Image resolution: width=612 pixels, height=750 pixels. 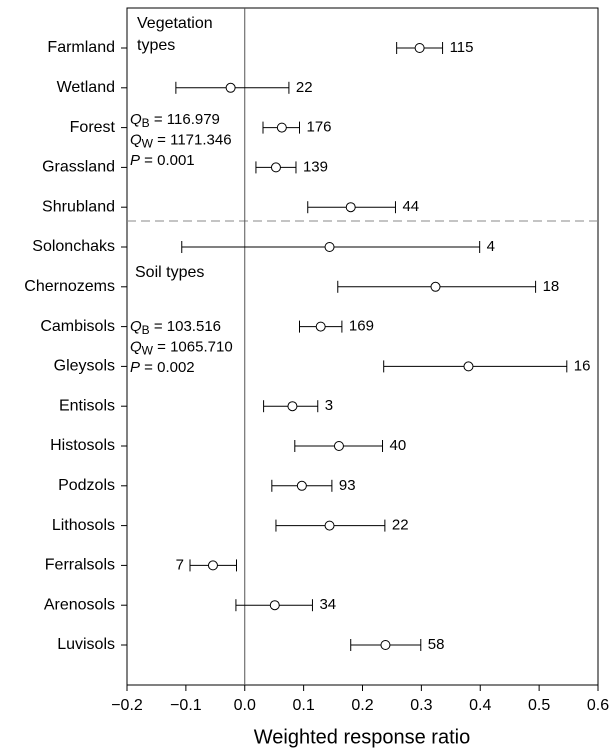 What do you see at coordinates (398, 445) in the screenshot?
I see `n-label: 40` at bounding box center [398, 445].